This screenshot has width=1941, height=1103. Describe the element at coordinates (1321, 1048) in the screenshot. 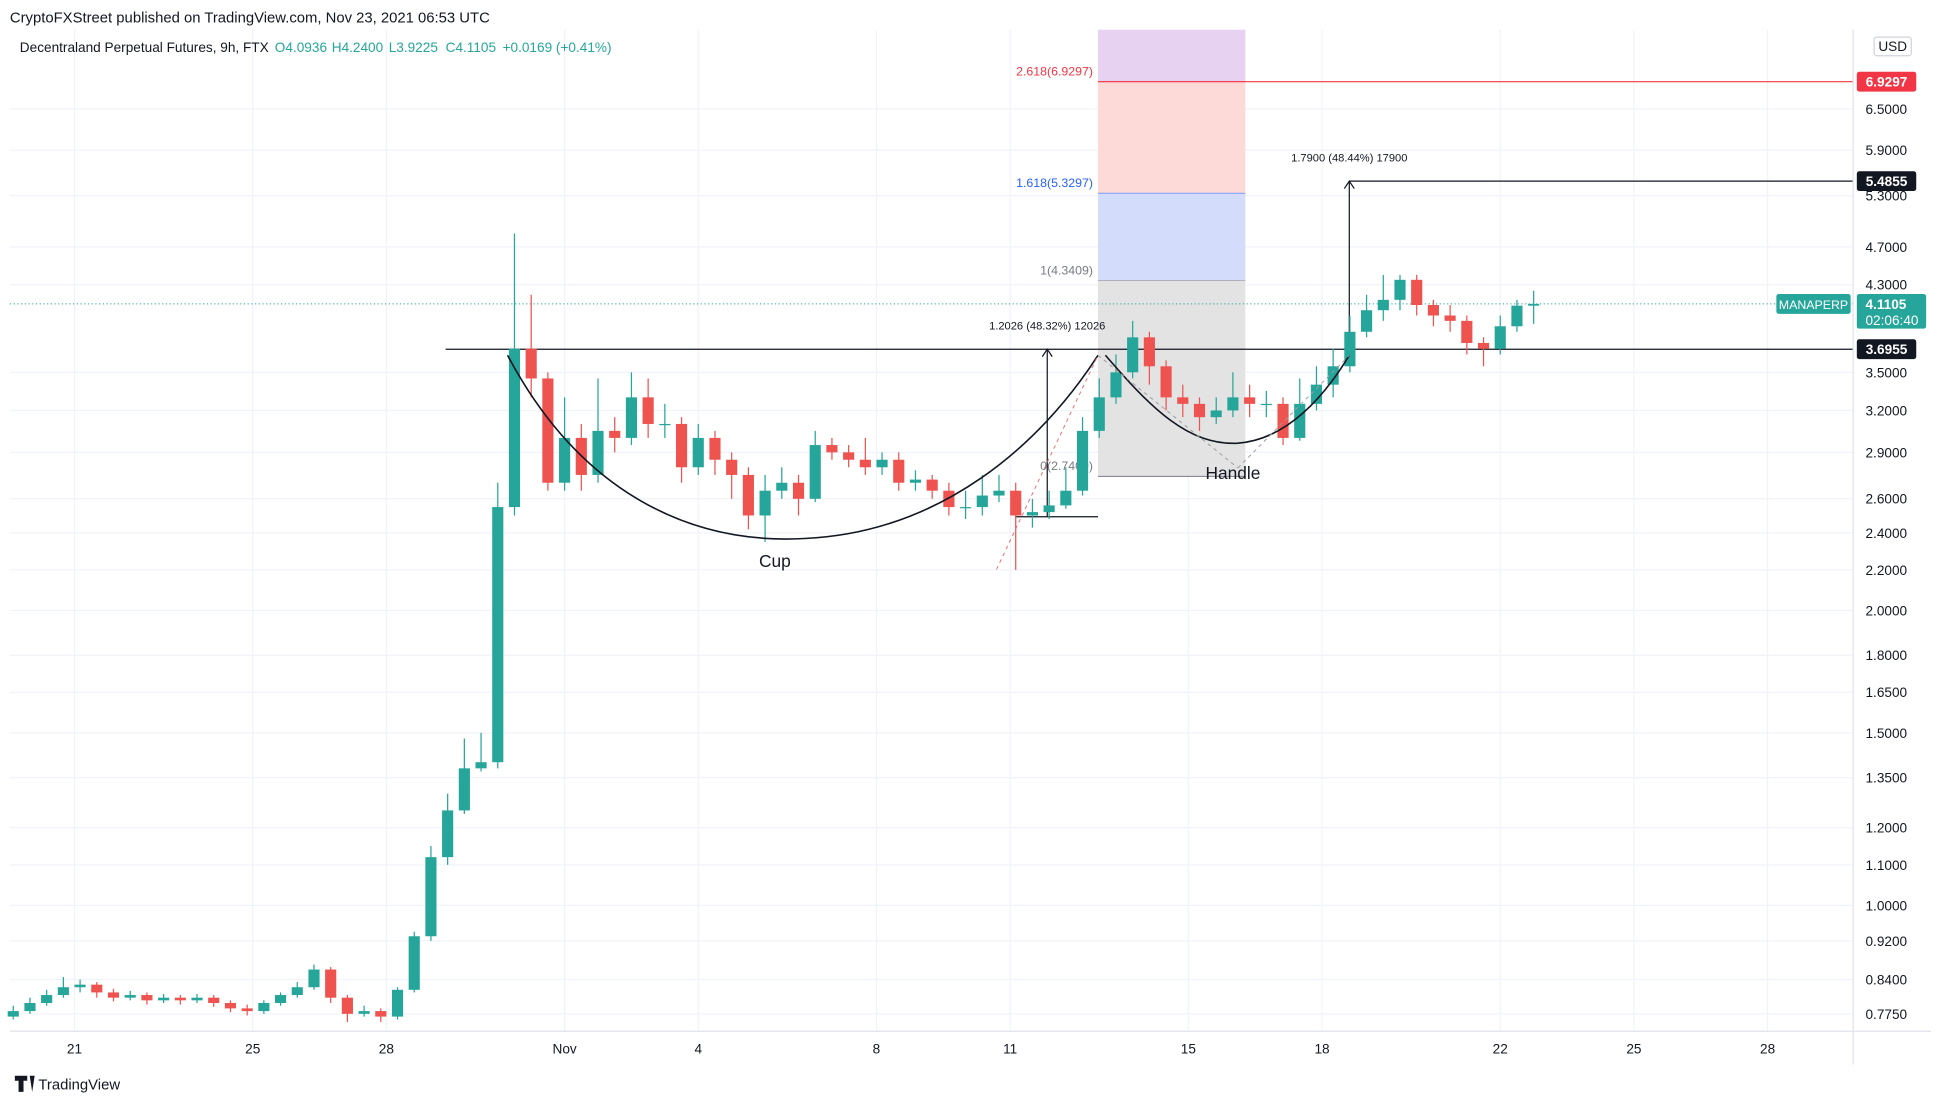

I see `x-tick-label: 18` at that location.